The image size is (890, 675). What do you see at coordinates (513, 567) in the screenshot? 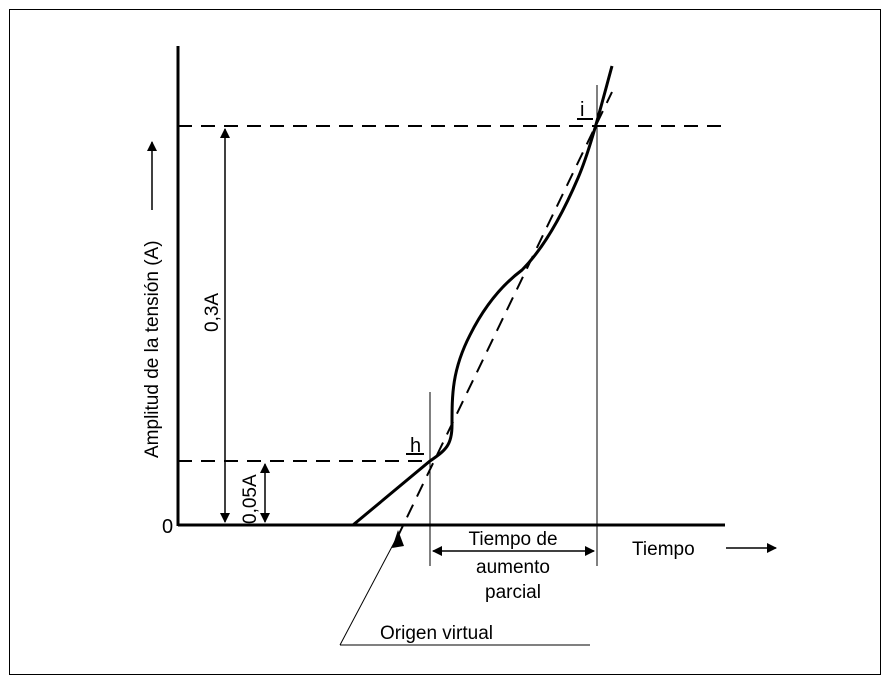
I see `rise-time-label-line-2: aumento` at bounding box center [513, 567].